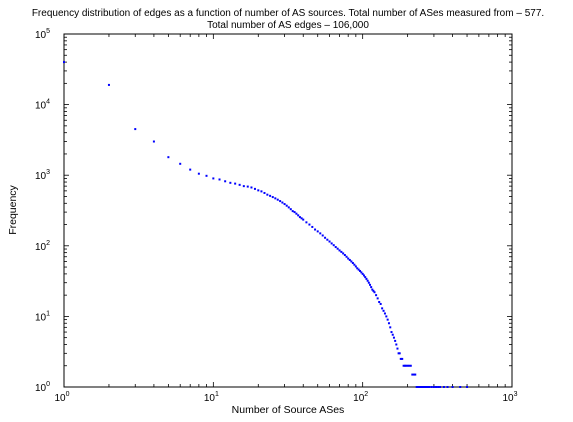 Image resolution: width=573 pixels, height=422 pixels. I want to click on x-axis-label: Number of Source ASes, so click(288, 410).